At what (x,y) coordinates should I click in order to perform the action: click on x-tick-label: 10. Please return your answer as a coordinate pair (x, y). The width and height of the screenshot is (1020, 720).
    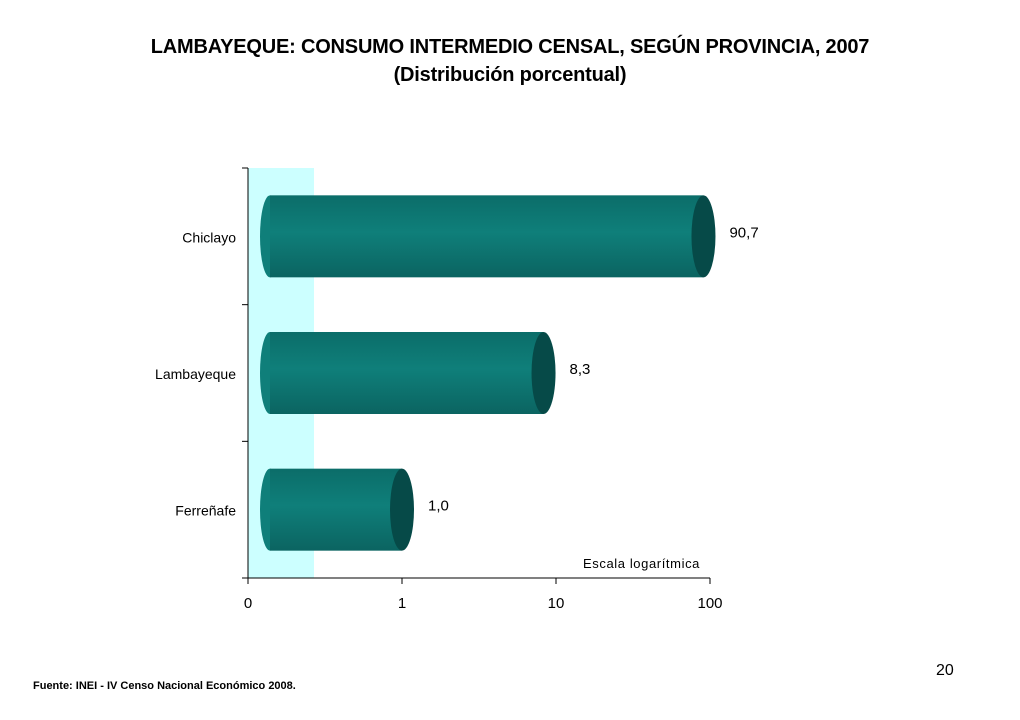
    Looking at the image, I should click on (556, 603).